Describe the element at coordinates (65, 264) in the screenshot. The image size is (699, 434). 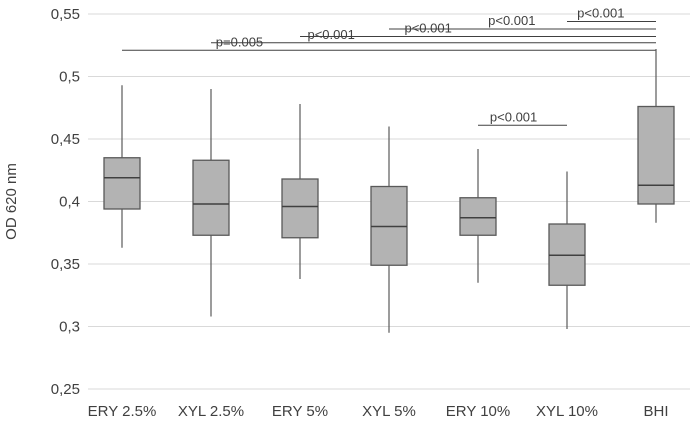
I see `y-tick-label: 0,35` at that location.